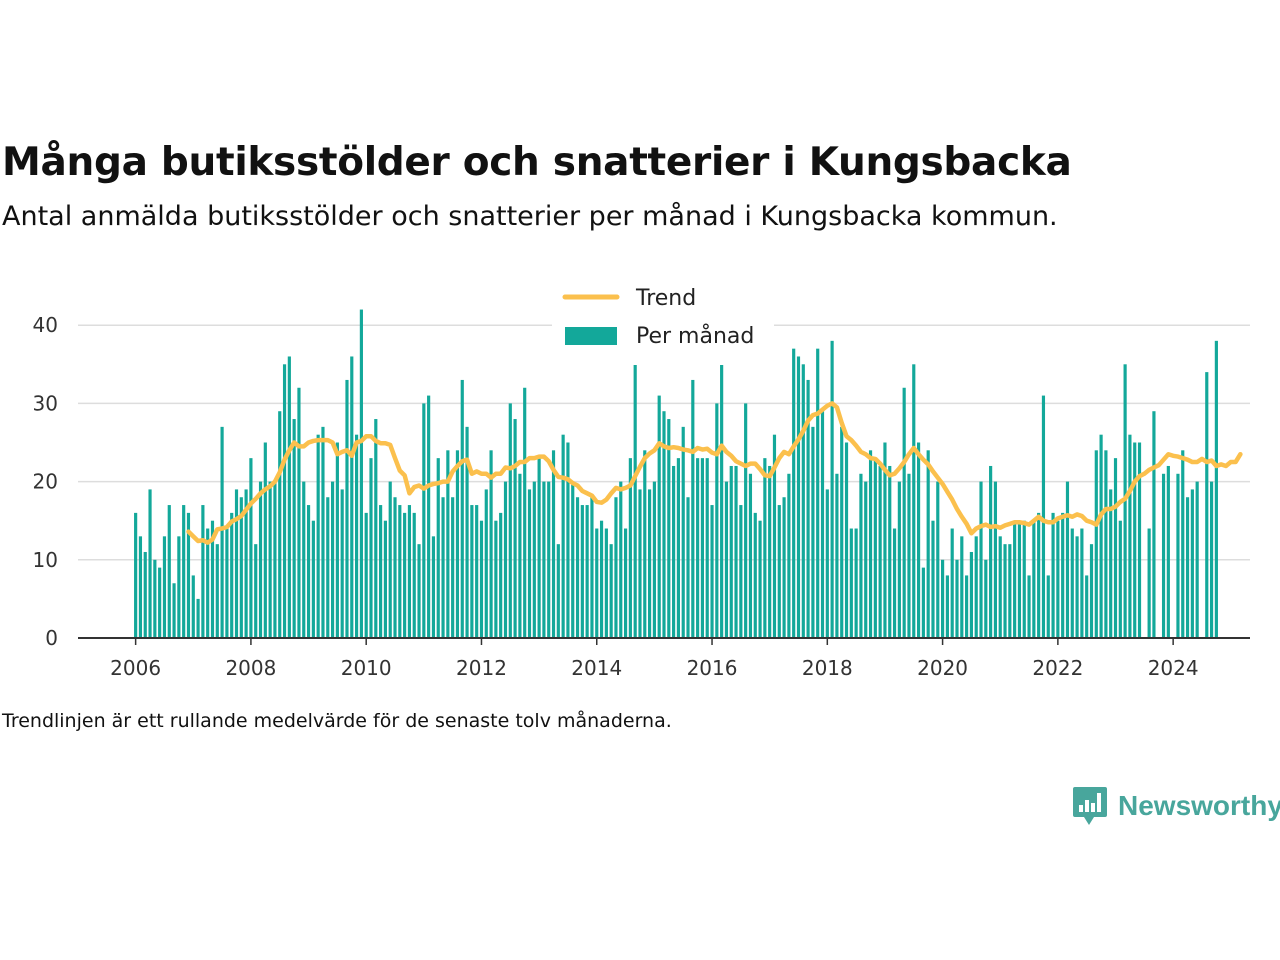 This screenshot has height=960, width=1280. I want to click on x-tick-label: 2020, so click(942, 668).